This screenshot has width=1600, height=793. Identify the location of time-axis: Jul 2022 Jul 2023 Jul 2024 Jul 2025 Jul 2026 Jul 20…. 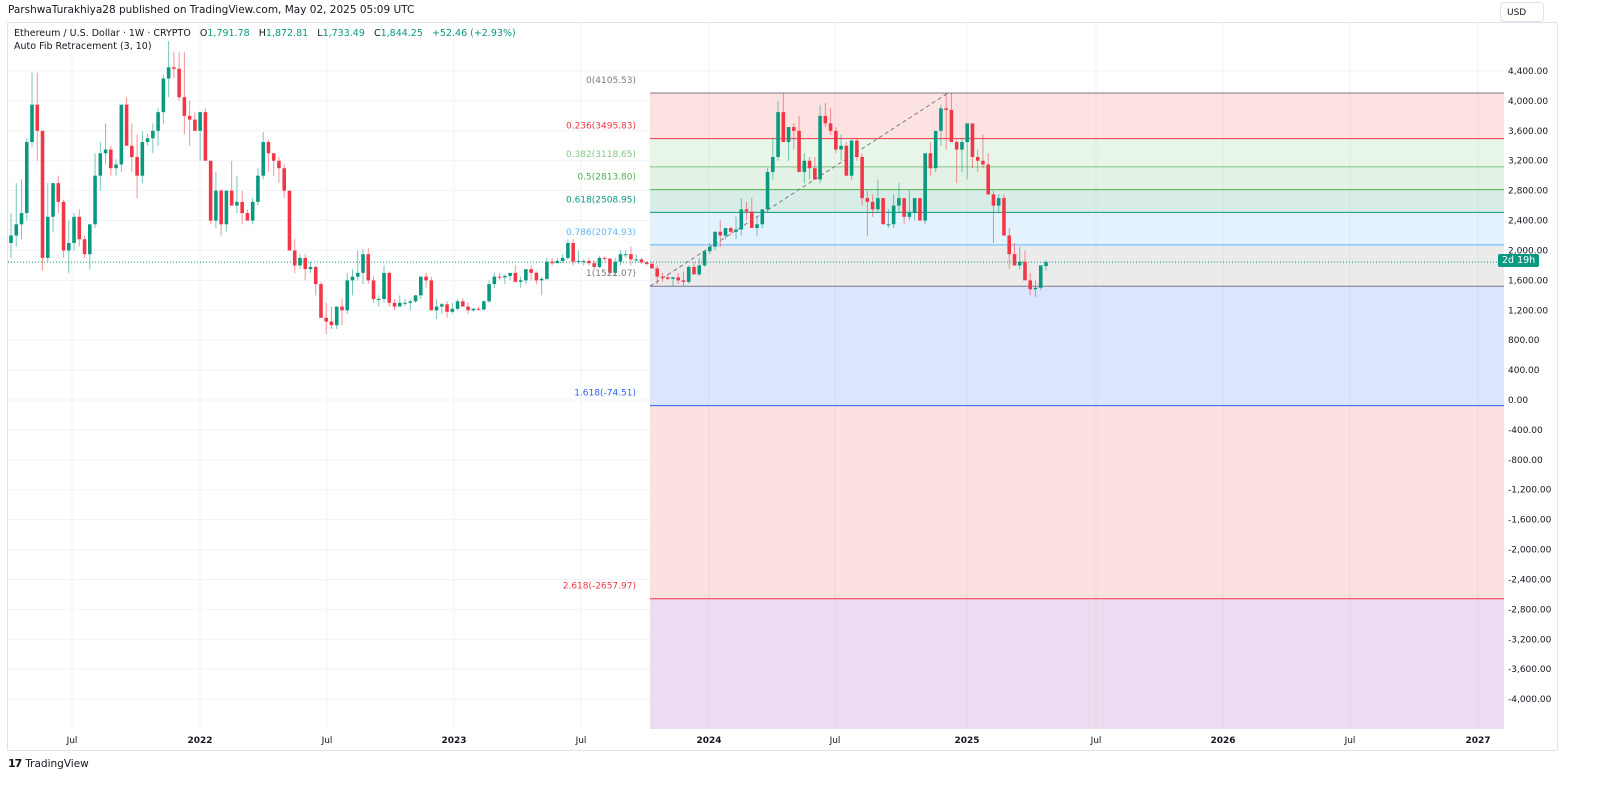
(756, 739).